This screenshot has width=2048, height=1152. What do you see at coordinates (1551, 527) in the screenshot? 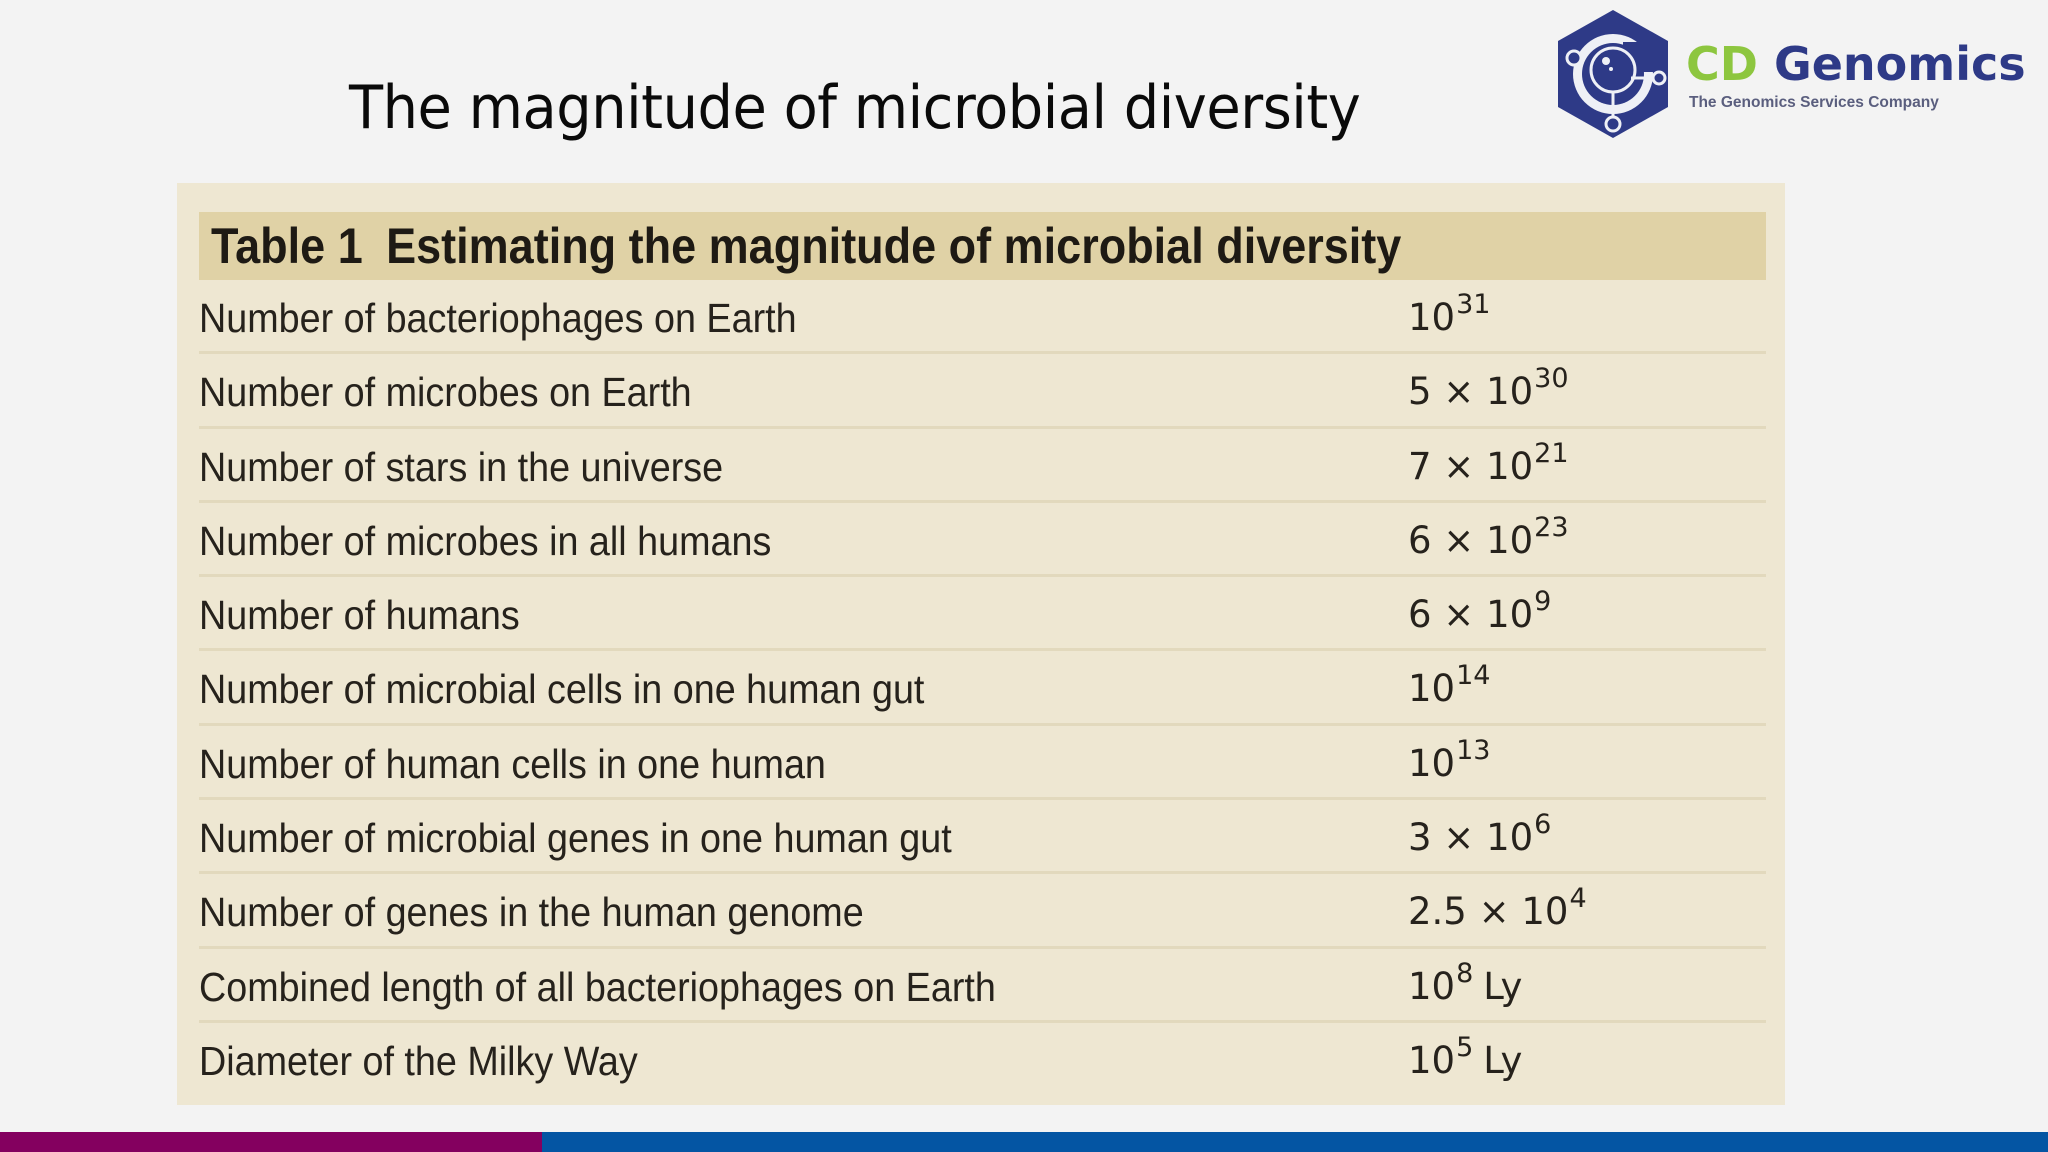
I see `value-exponent: 23` at bounding box center [1551, 527].